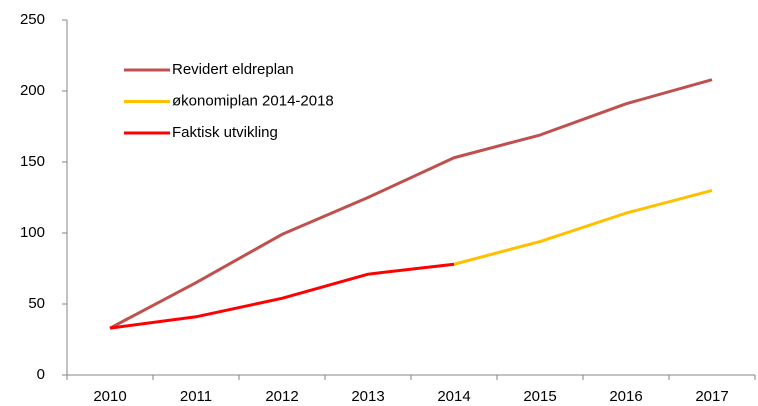 The image size is (758, 406). Describe the element at coordinates (32, 90) in the screenshot. I see `y-tick-label: 200` at that location.